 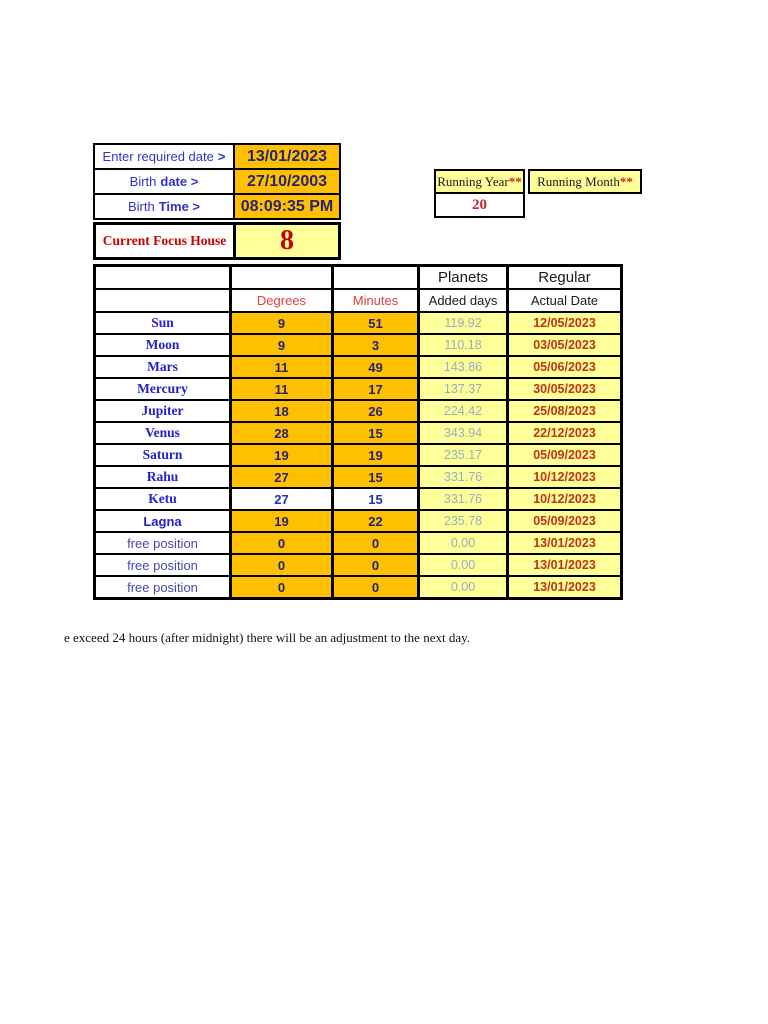 What do you see at coordinates (463, 345) in the screenshot?
I see `added-days-cell: 110.18` at bounding box center [463, 345].